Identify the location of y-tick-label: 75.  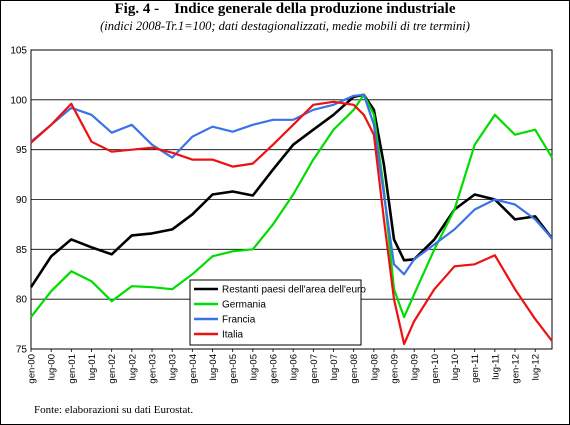
(22, 350).